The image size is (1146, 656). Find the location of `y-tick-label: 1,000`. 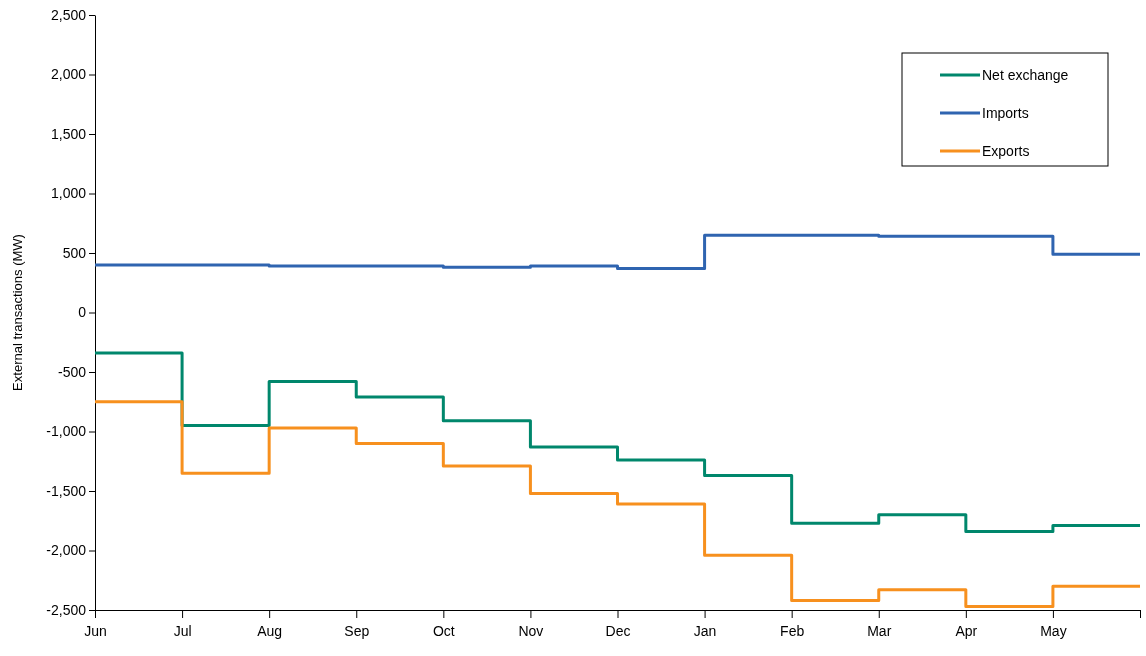

y-tick-label: 1,000 is located at coordinates (68, 193).